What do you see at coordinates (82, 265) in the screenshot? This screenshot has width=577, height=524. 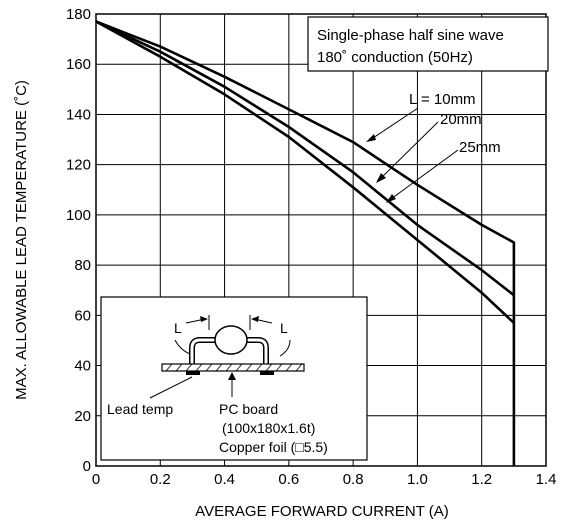 I see `y-tick-label: 80` at bounding box center [82, 265].